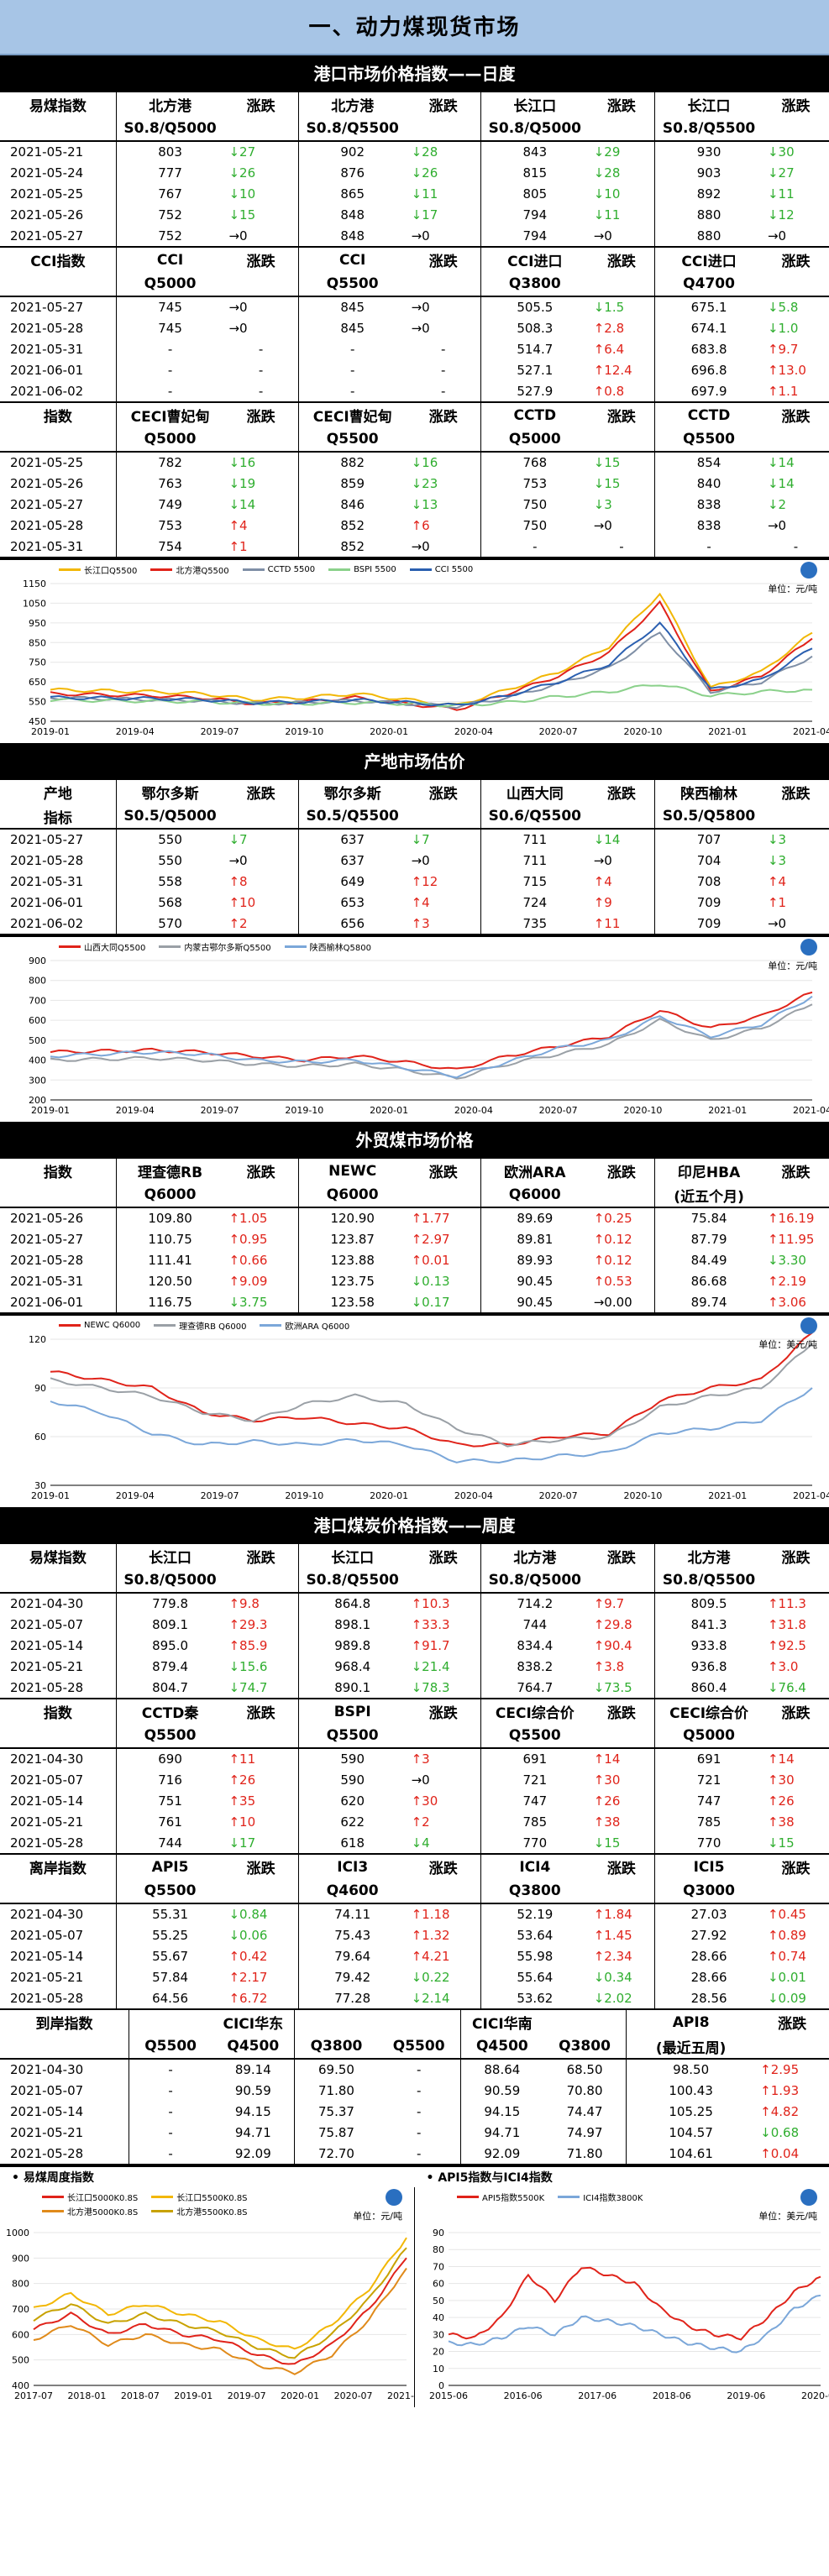  I want to click on value-cell: 653, so click(352, 903).